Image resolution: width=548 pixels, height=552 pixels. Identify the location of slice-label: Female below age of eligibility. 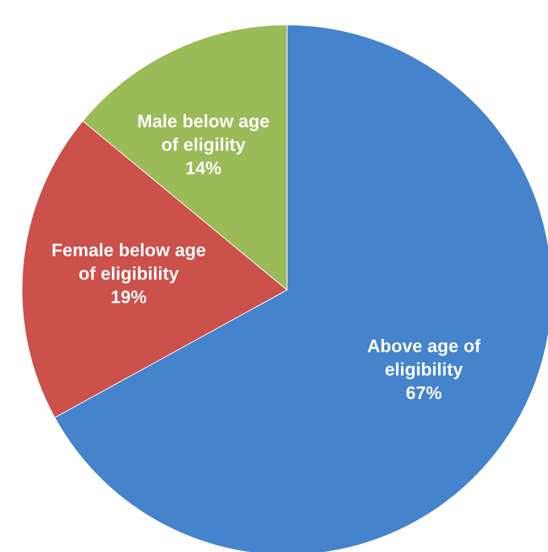
(129, 263).